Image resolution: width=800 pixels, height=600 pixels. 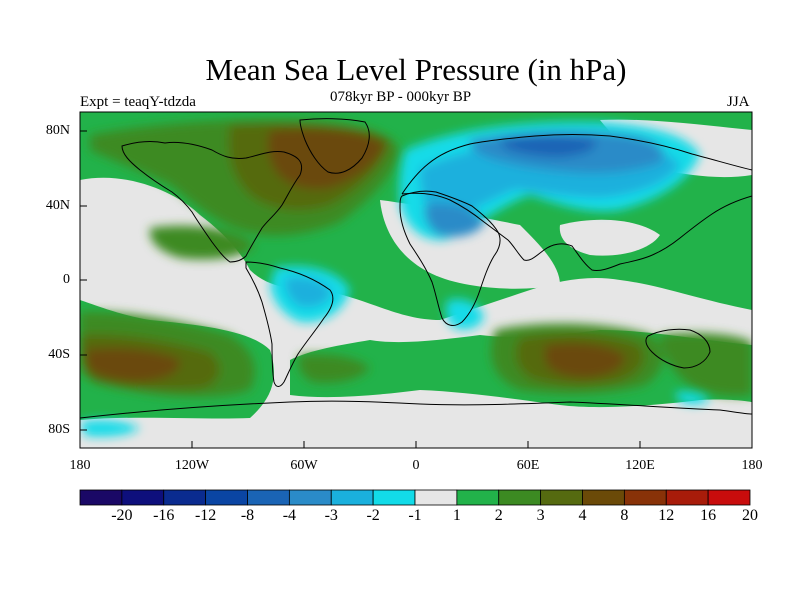 What do you see at coordinates (609, 237) in the screenshot?
I see `region-neutral-asia` at bounding box center [609, 237].